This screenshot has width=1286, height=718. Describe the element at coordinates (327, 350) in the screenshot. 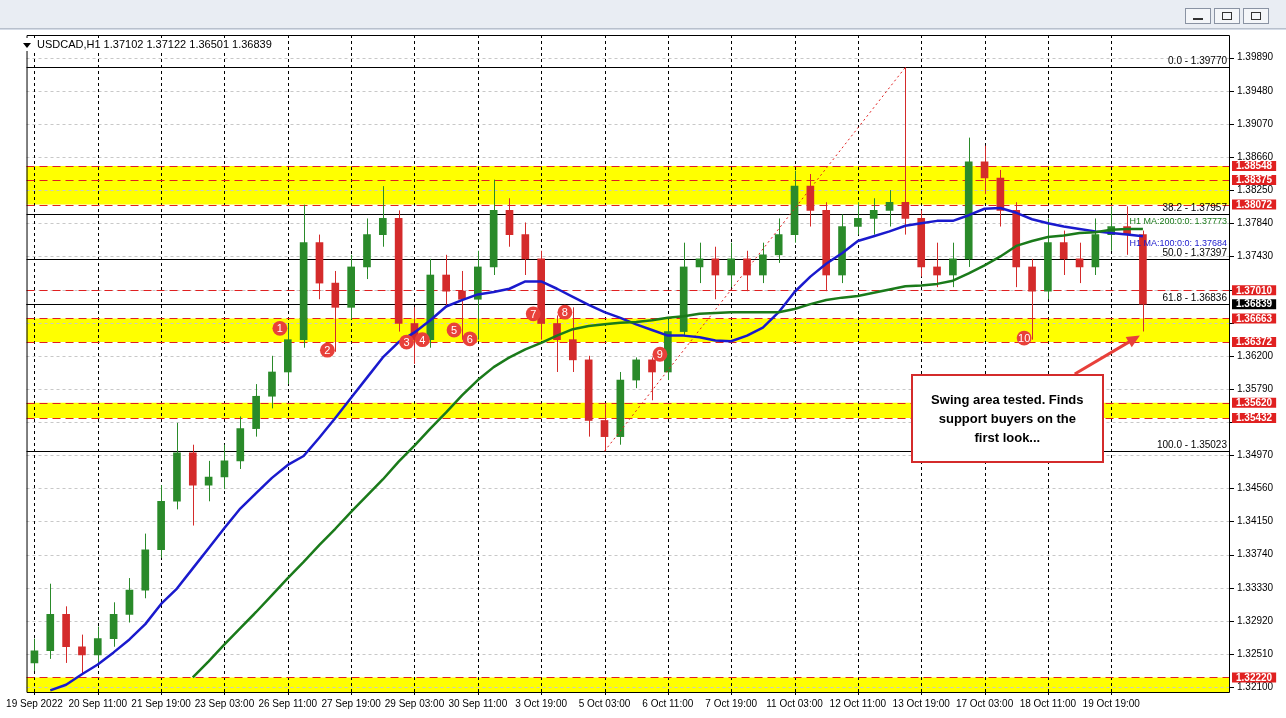

I see `annotation: 2` at that location.